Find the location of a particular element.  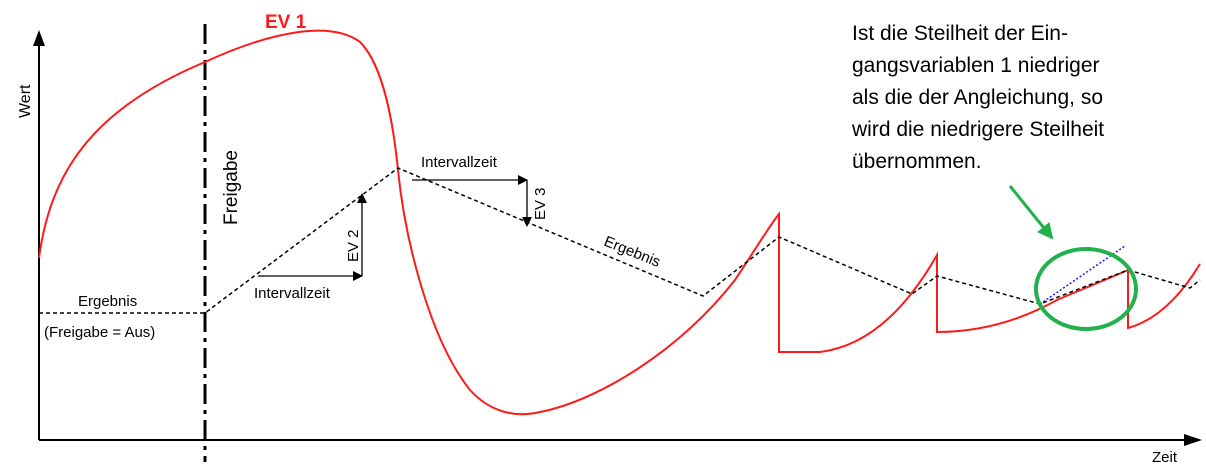

ev2-label: EV 2 is located at coordinates (353, 245).